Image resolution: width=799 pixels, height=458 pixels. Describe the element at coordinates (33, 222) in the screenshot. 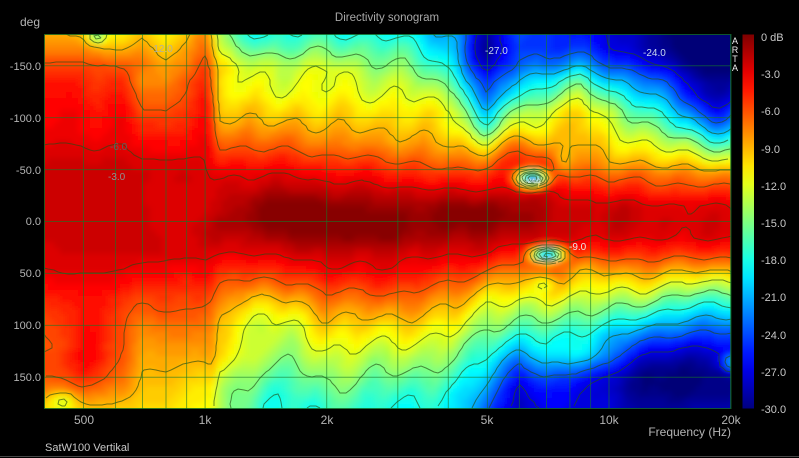

I see `svg-text: 0.0` at that location.